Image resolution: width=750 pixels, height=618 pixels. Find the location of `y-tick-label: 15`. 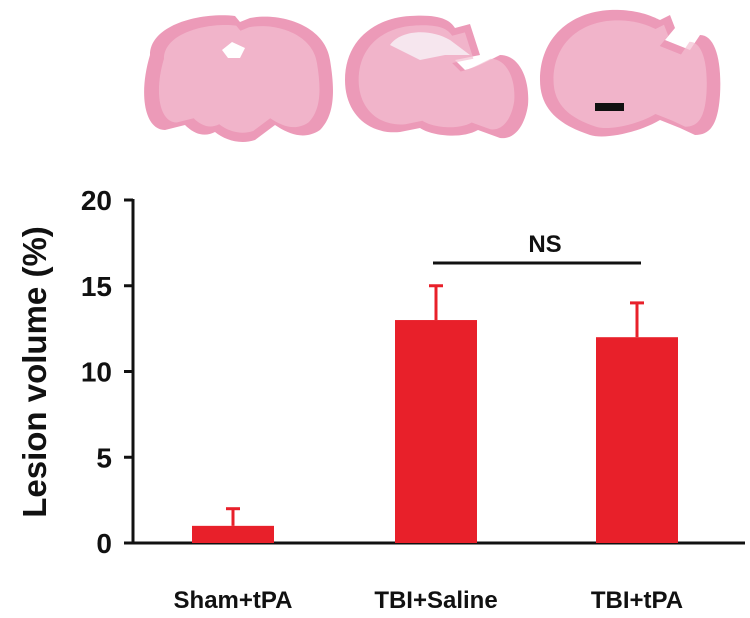

y-tick-label: 15 is located at coordinates (96, 286).